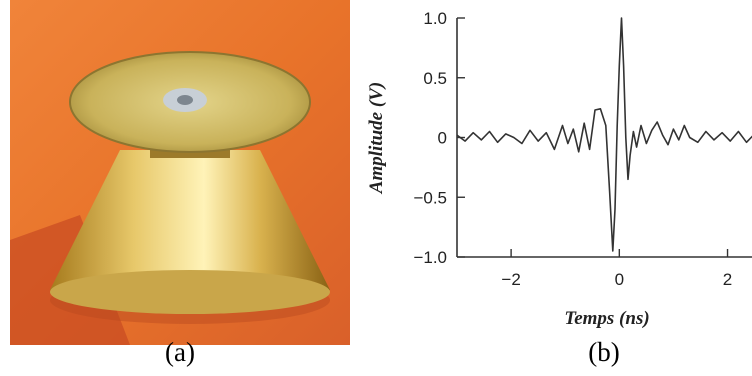 The height and width of the screenshot is (376, 752). Describe the element at coordinates (190, 292) in the screenshot. I see `cone-base-rim` at that location.